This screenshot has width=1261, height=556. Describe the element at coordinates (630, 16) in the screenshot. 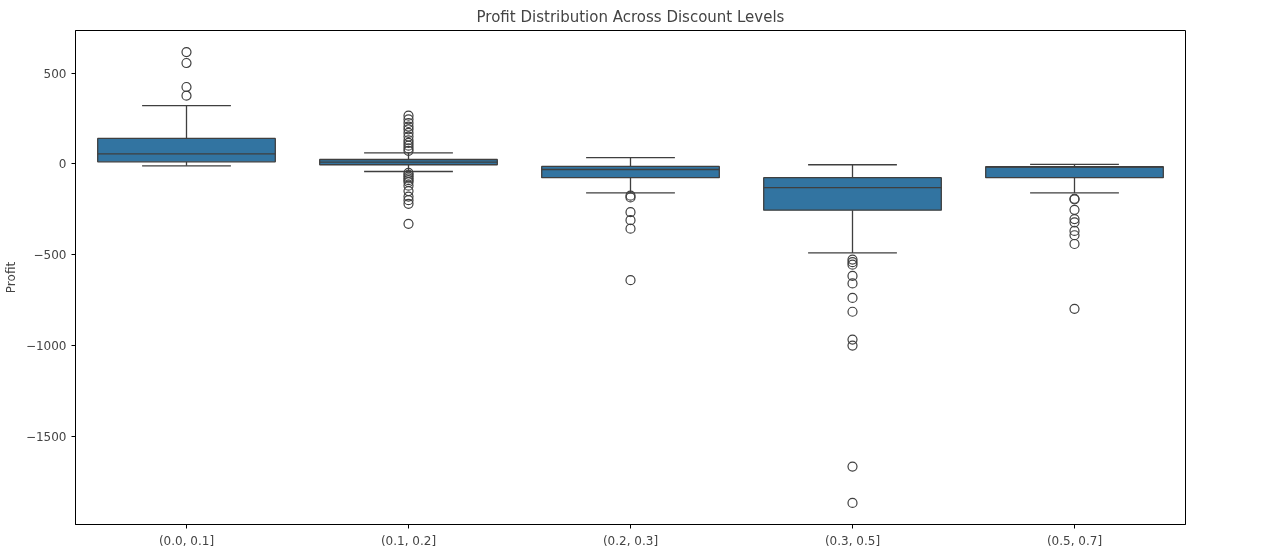

I see `chart-title: Profit Distribution Across Discount Levels` at that location.